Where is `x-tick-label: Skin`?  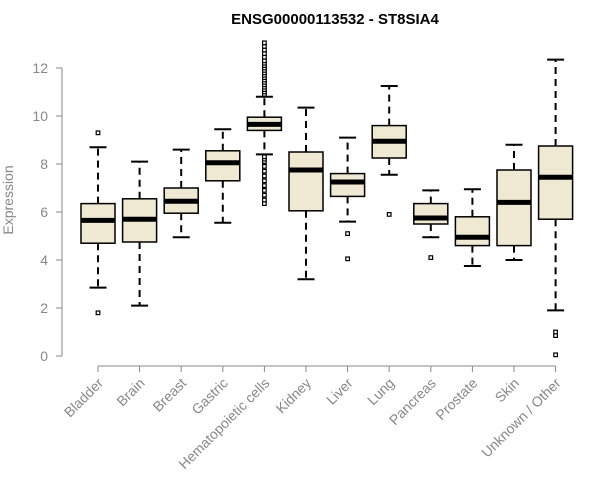
x-tick-label: Skin is located at coordinates (507, 390).